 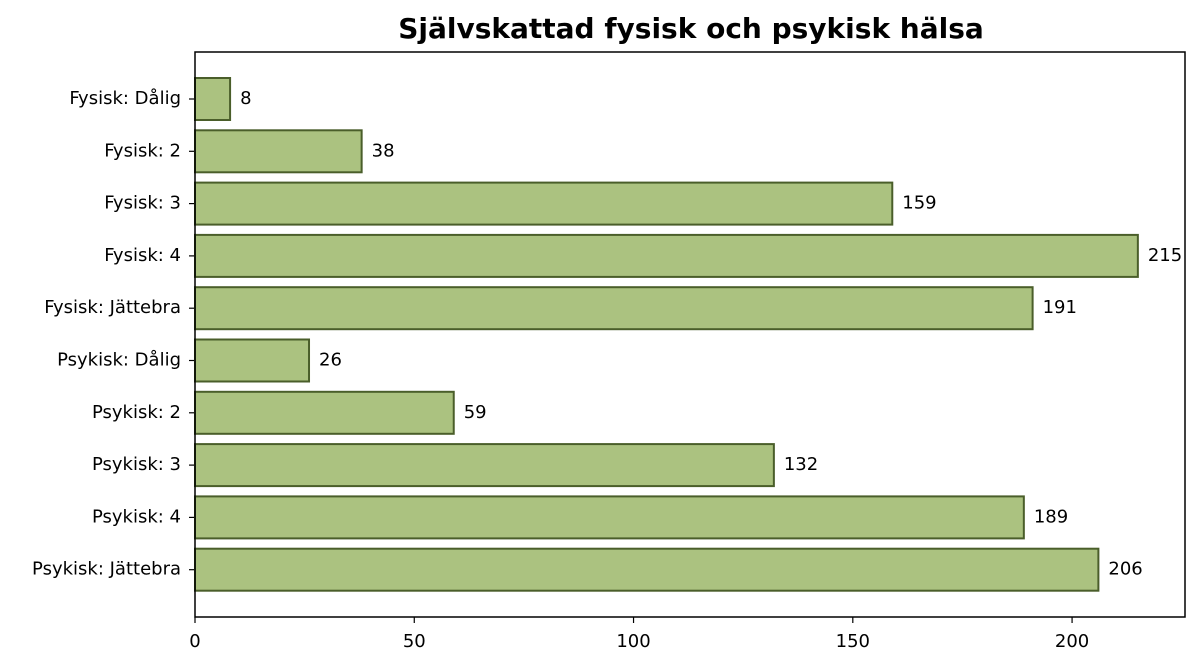 I want to click on value-label: 191, so click(x=1060, y=307).